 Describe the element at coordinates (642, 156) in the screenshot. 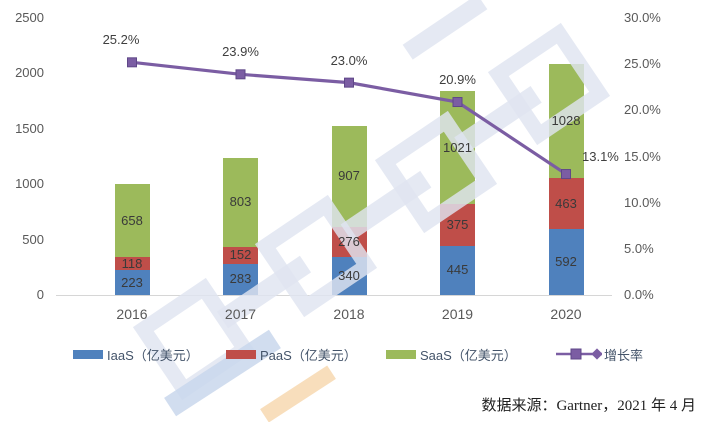

I see `y-axis-right-tick: 15.0%` at that location.